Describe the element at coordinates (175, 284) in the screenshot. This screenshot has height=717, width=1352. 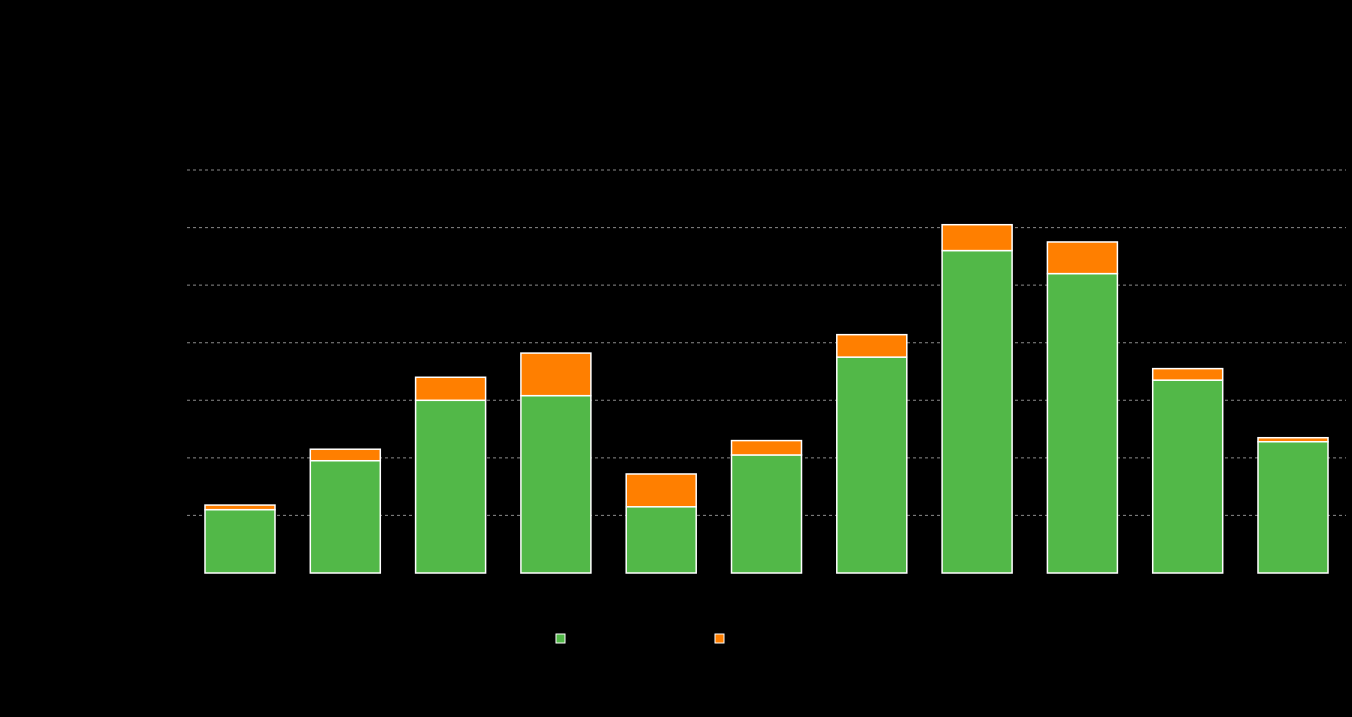
I see `y-tick-label: 5` at that location.